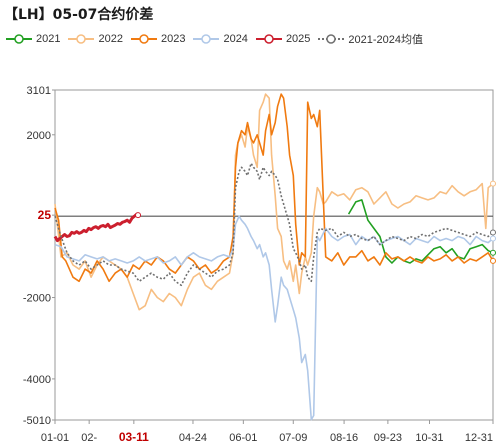 Image resolution: width=501 pixels, height=445 pixels. Describe the element at coordinates (206, 39) in the screenshot. I see `legend-swatch-2024` at that location.